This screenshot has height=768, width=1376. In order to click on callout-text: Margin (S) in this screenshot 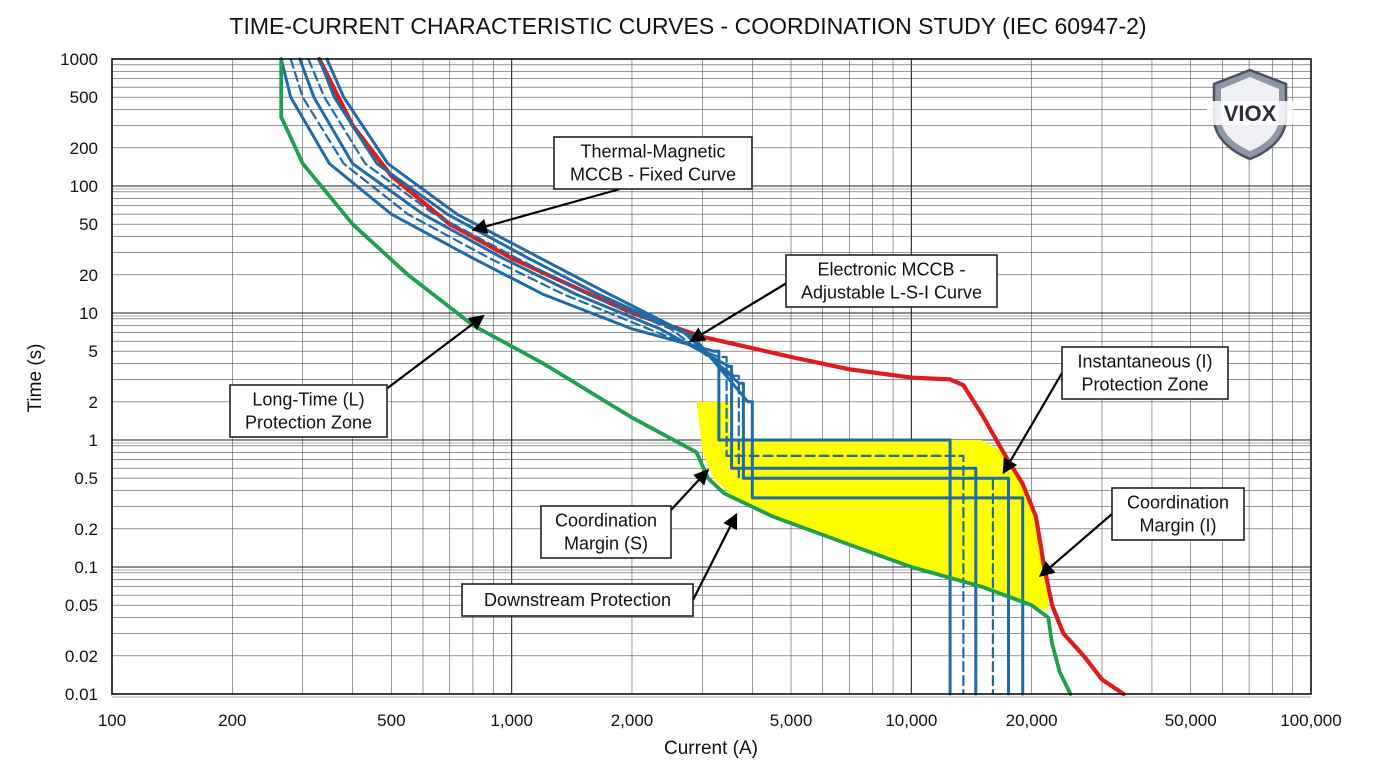, I will do `click(606, 544)`.